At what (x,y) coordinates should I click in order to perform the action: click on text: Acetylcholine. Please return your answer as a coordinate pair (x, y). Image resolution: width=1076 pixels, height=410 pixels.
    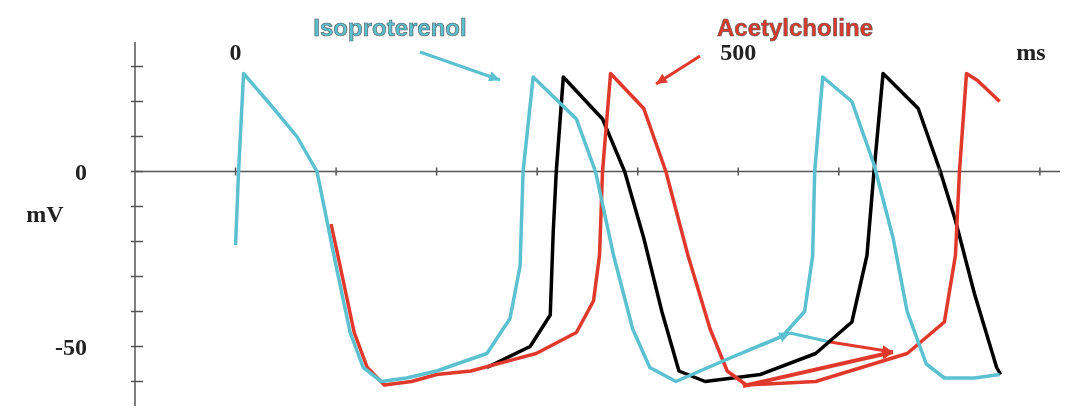
    Looking at the image, I should click on (795, 27).